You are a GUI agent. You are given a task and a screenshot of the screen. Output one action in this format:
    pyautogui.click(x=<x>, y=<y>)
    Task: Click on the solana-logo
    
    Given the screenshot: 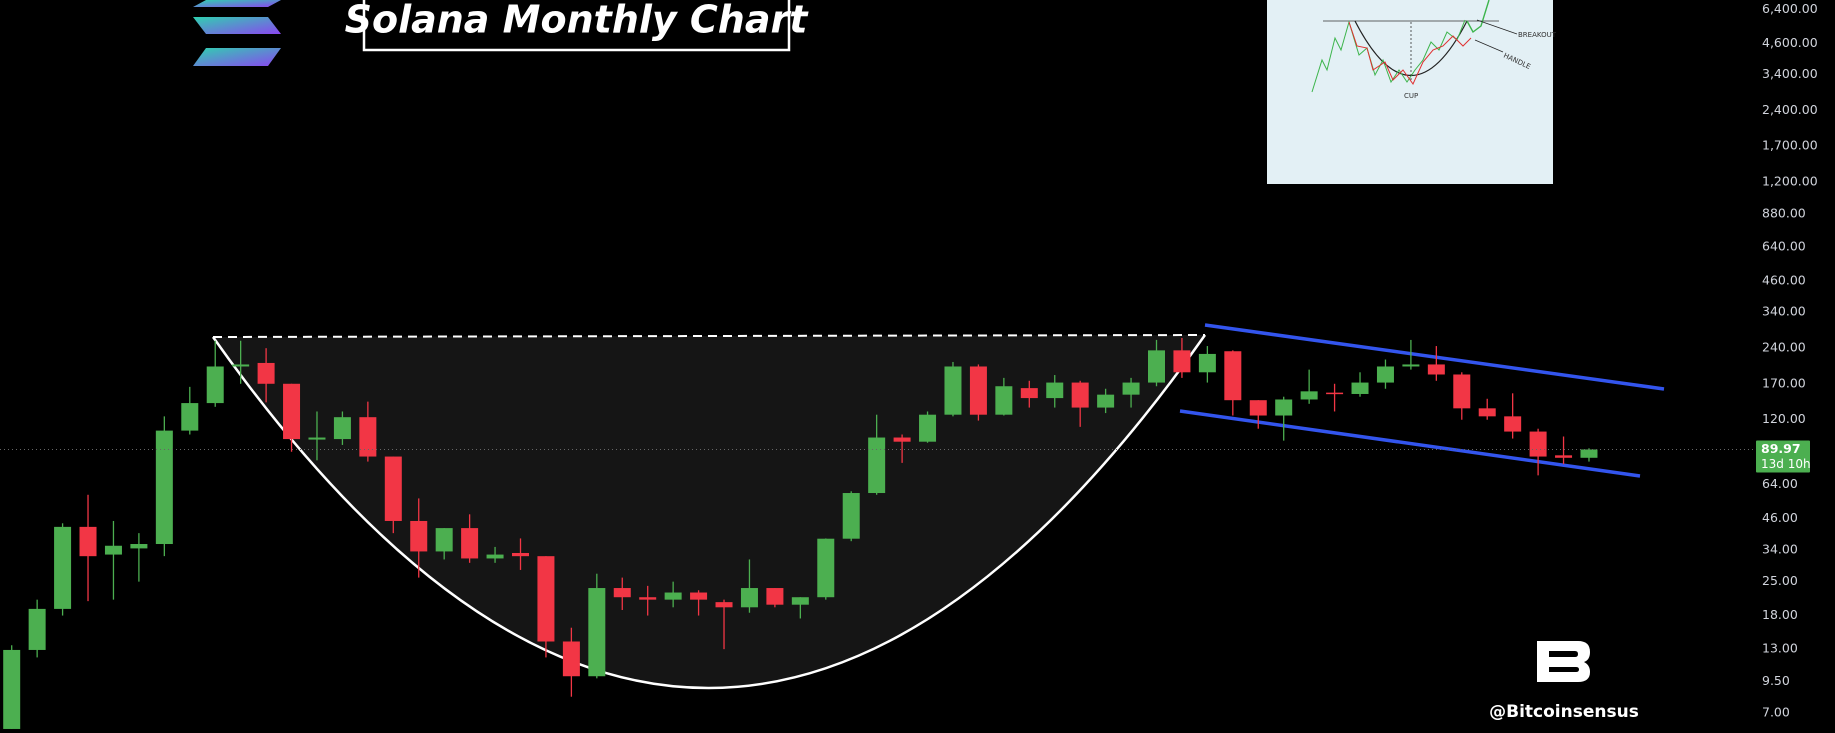 What is the action you would take?
    pyautogui.click(x=237, y=33)
    